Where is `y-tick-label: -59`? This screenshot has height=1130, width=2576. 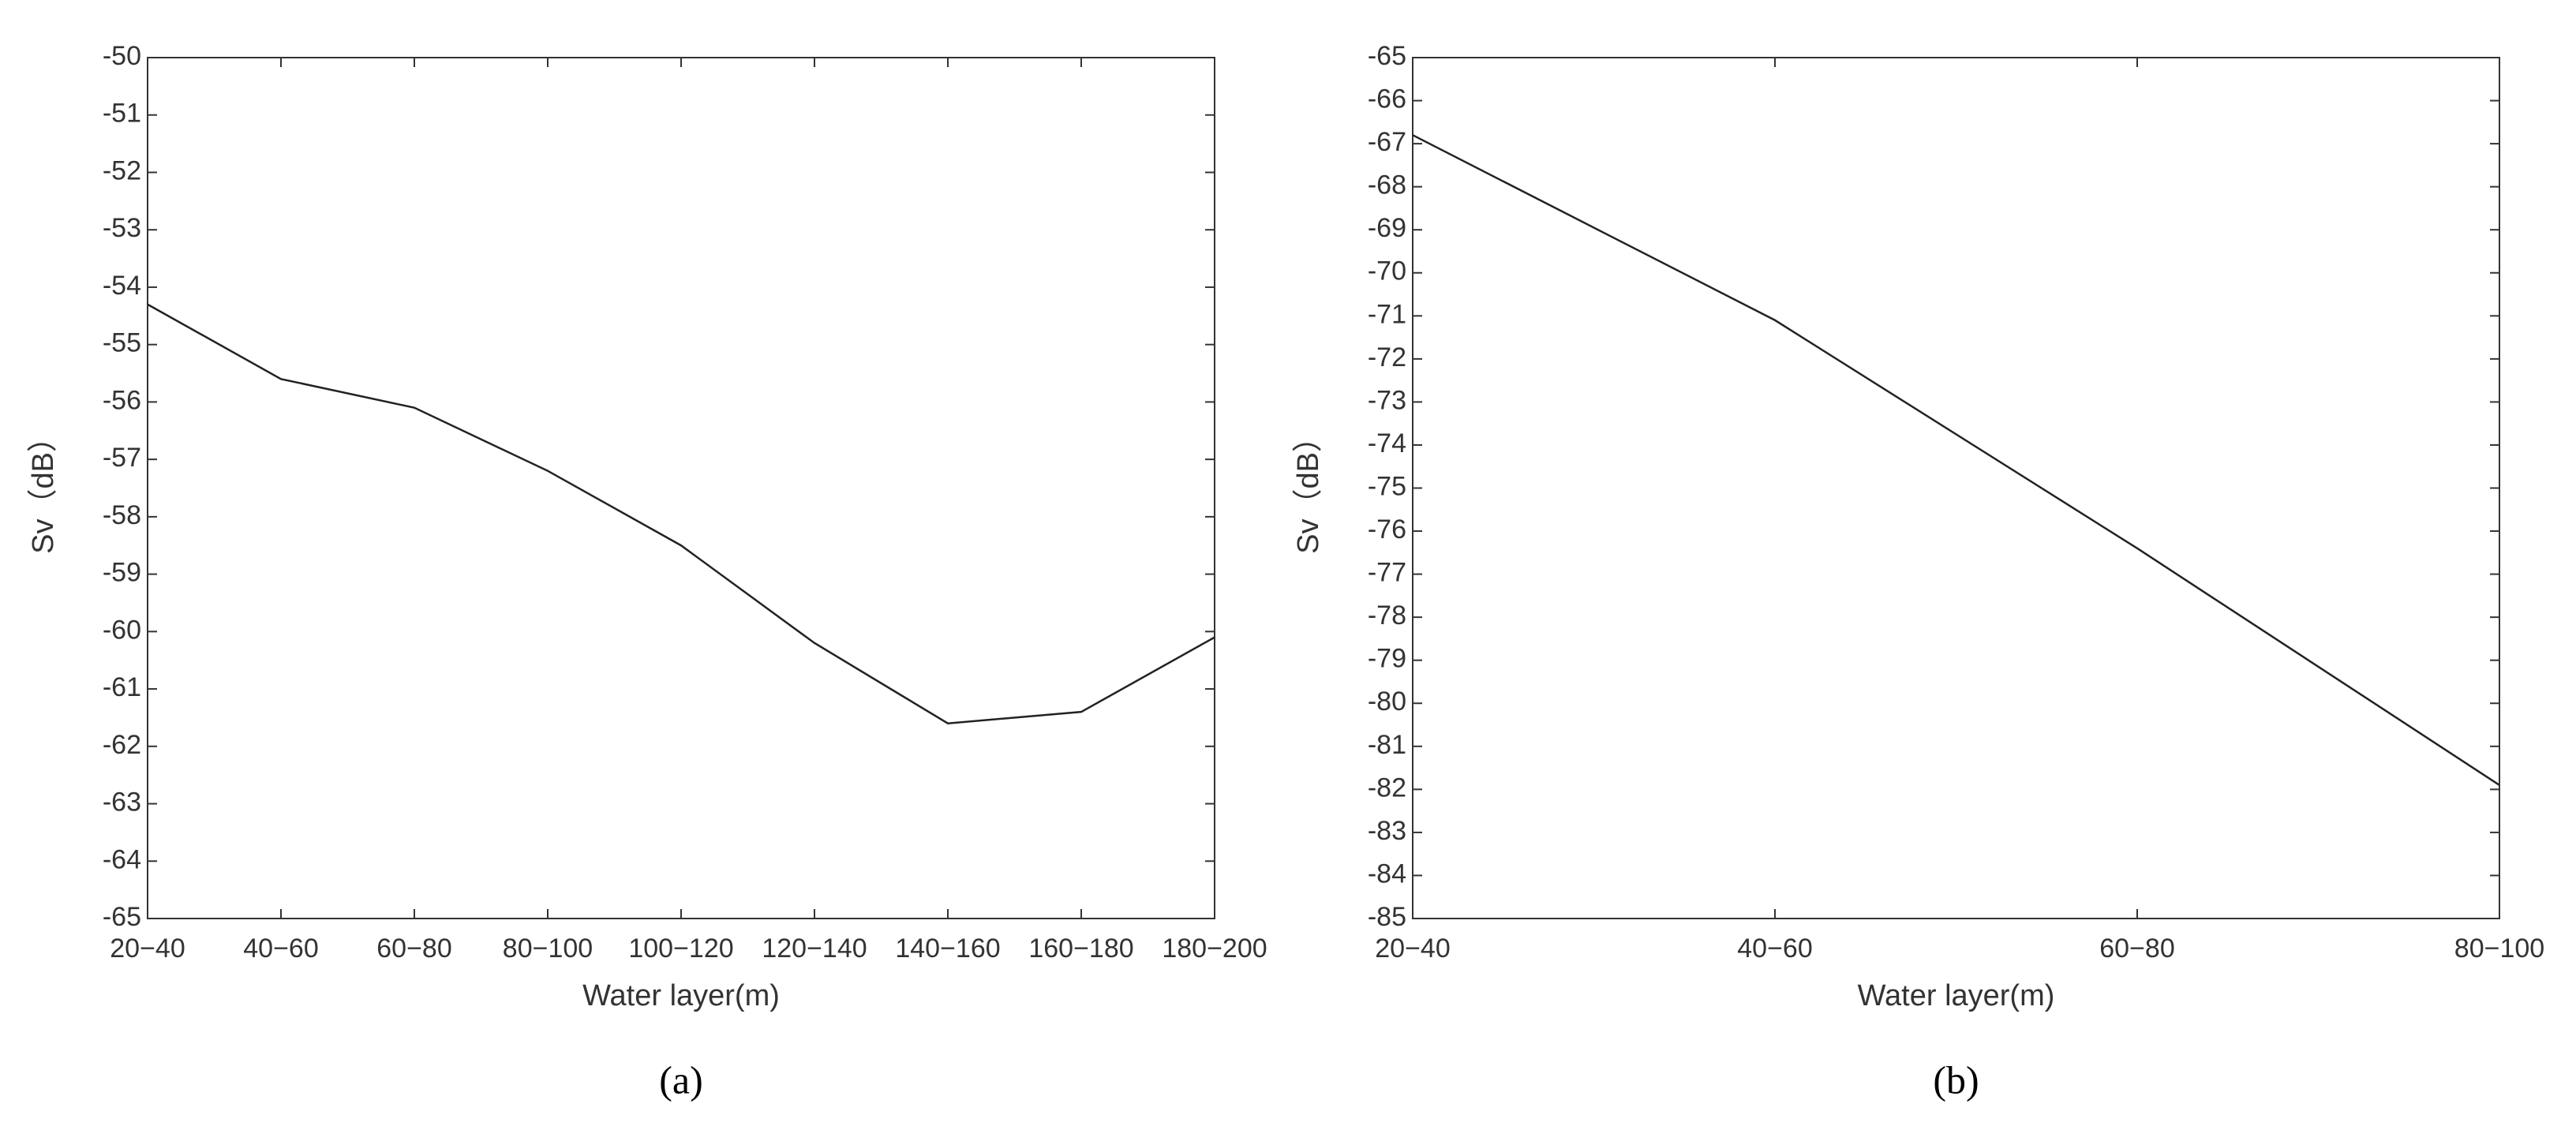 y-tick-label: -59 is located at coordinates (122, 573).